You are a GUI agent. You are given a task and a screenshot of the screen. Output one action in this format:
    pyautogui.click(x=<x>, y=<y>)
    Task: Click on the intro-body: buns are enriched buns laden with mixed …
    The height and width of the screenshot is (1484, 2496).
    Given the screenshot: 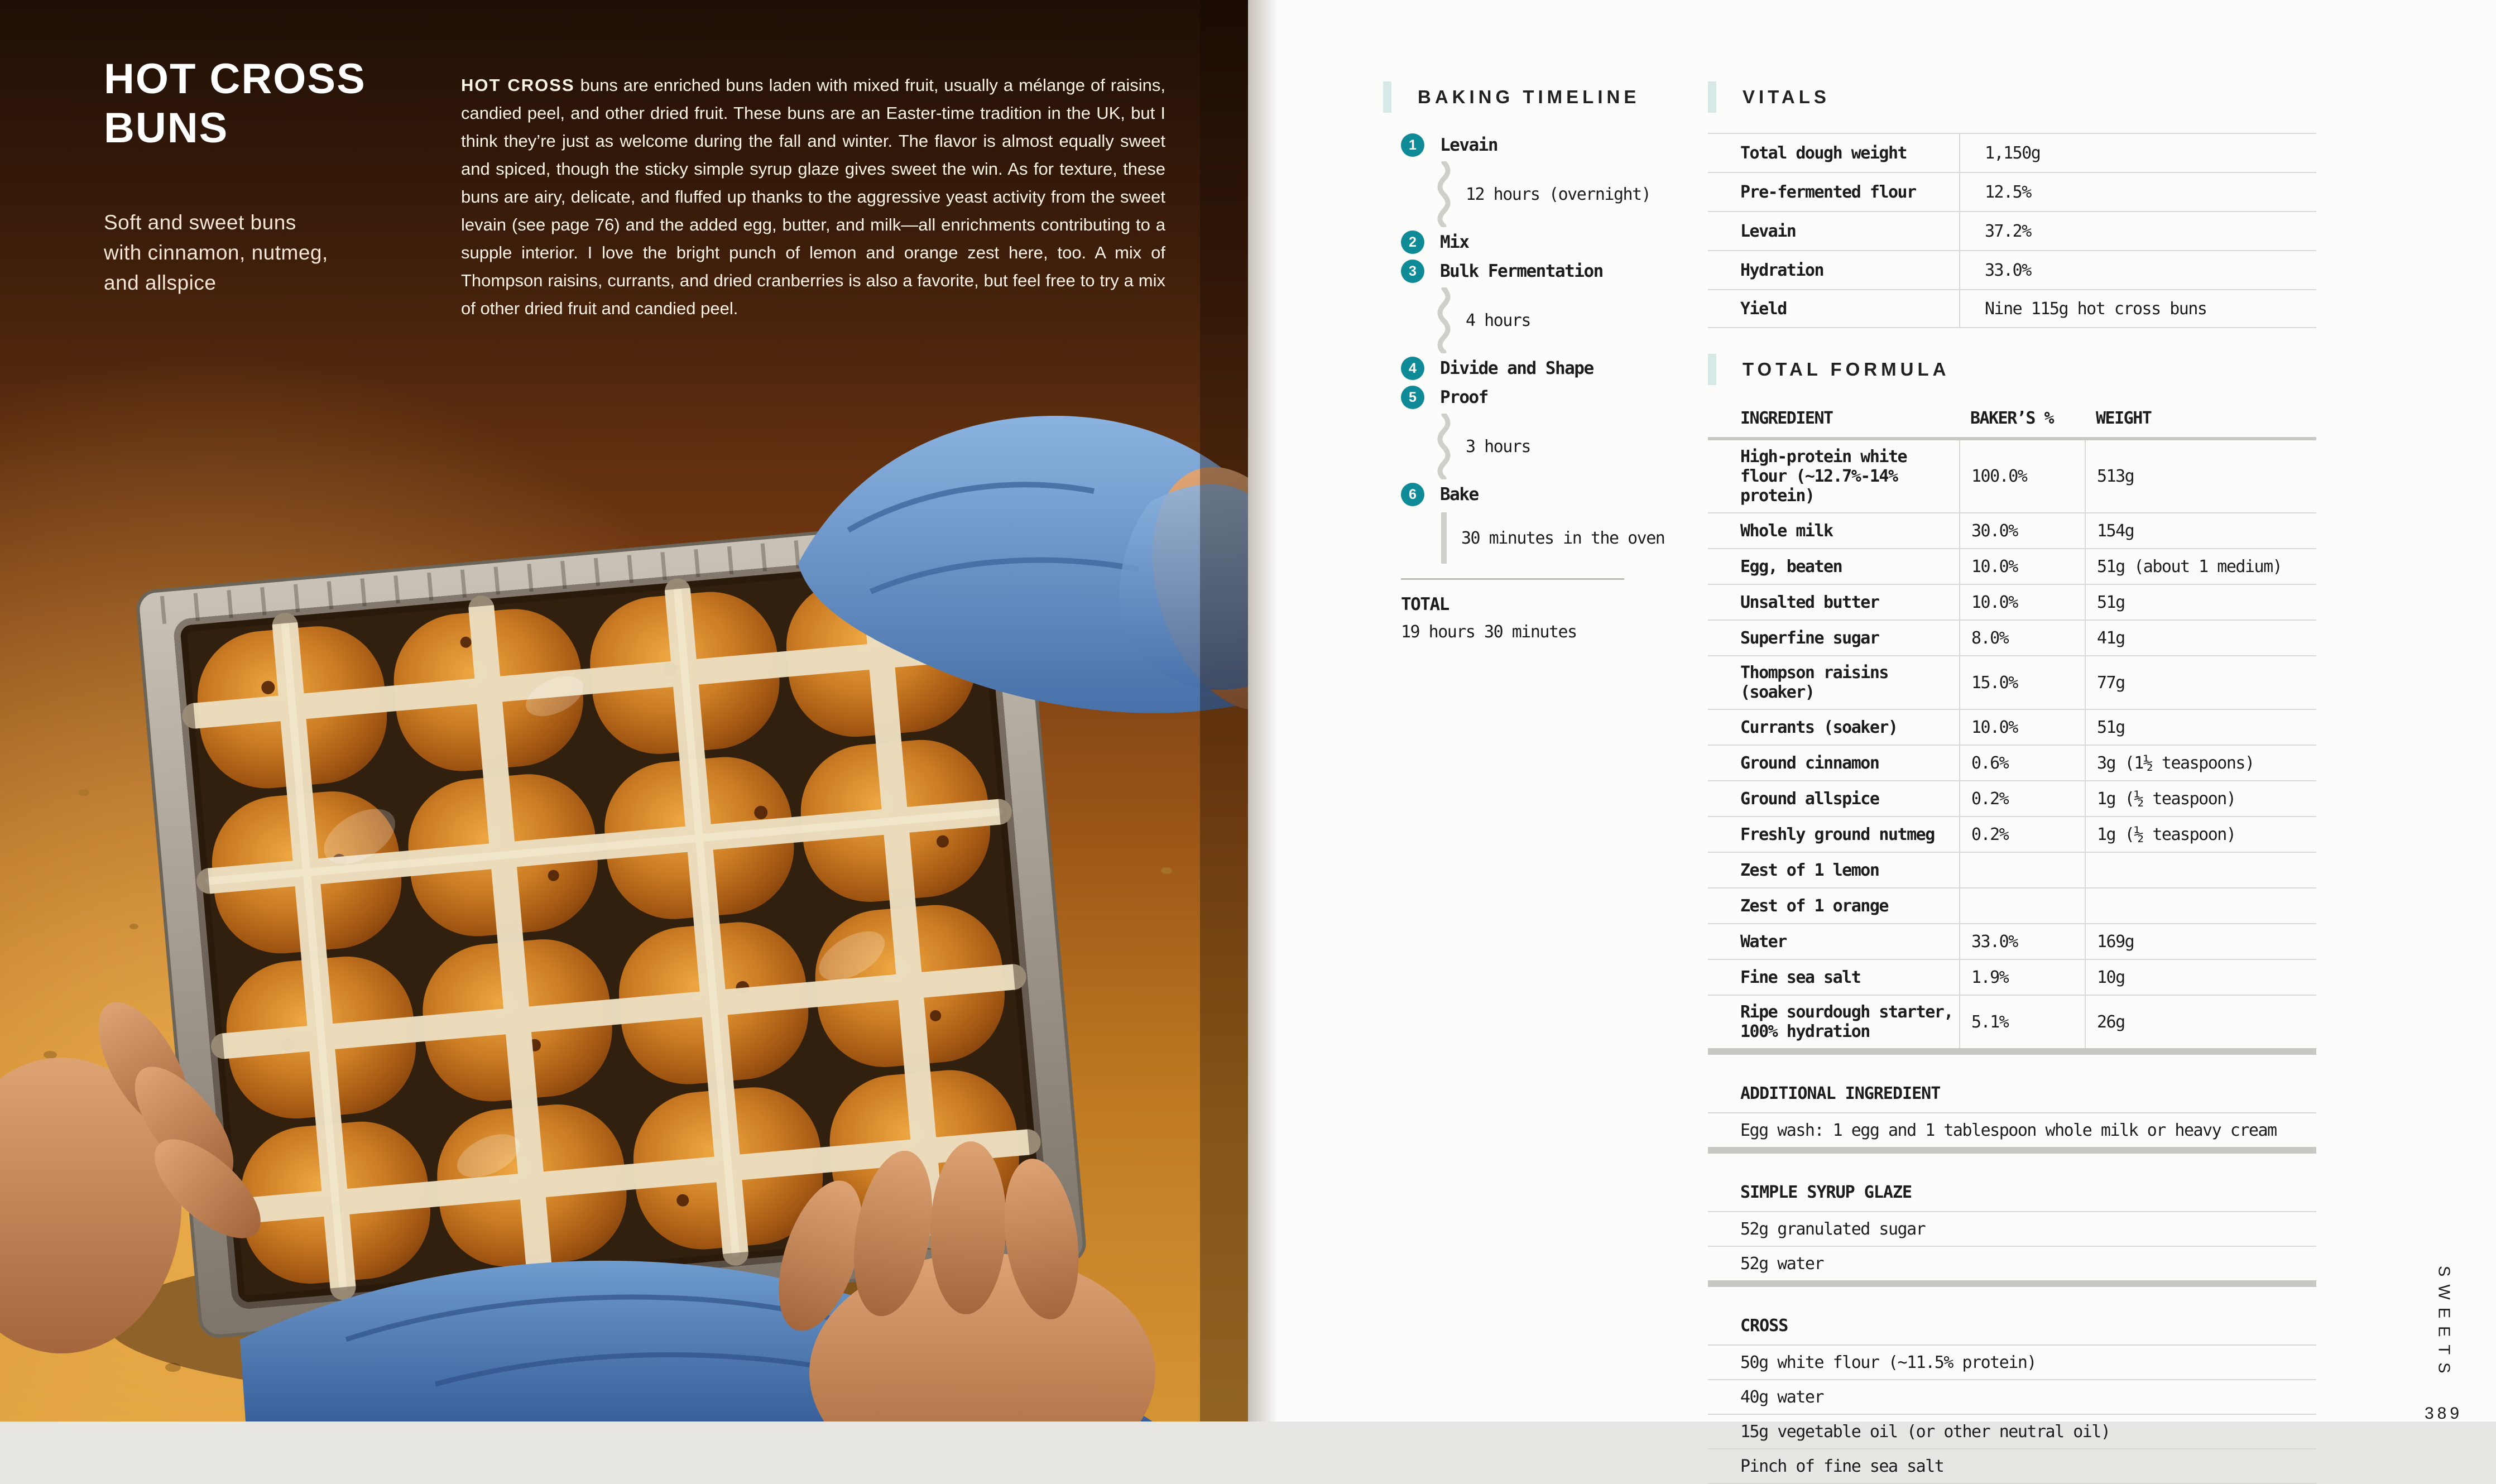 What is the action you would take?
    pyautogui.click(x=813, y=196)
    